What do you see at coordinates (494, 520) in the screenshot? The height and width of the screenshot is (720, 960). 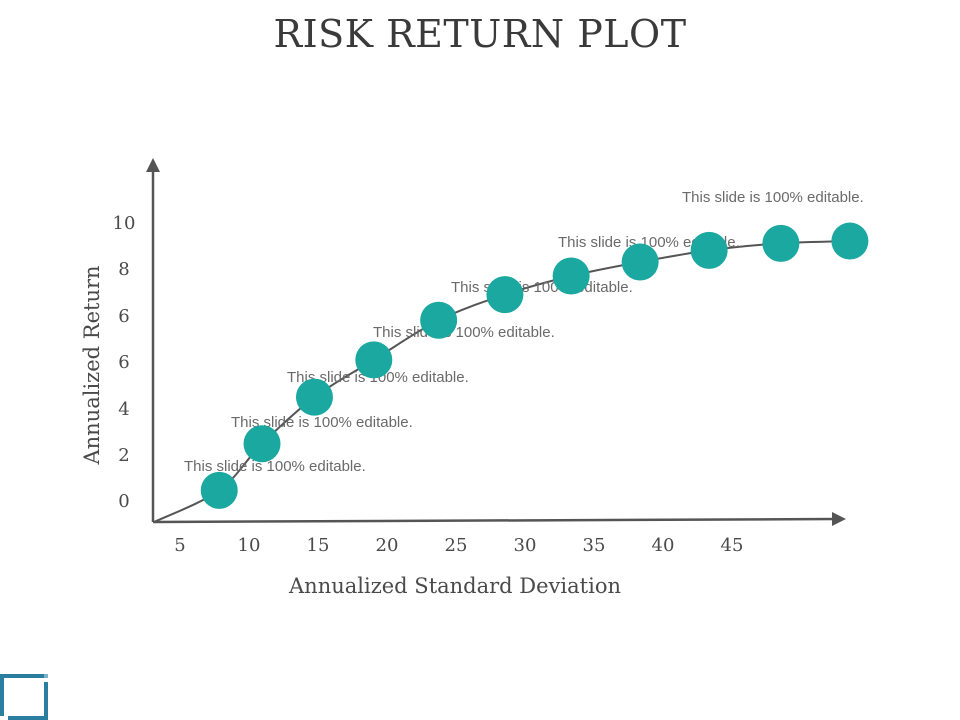 I see `x-axis` at bounding box center [494, 520].